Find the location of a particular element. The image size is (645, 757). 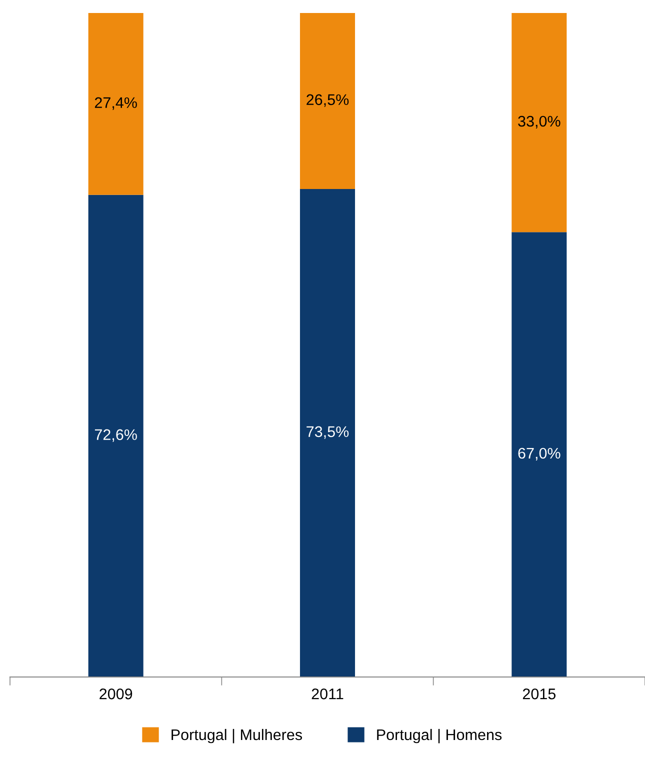

data-label: 33,0% is located at coordinates (539, 122).